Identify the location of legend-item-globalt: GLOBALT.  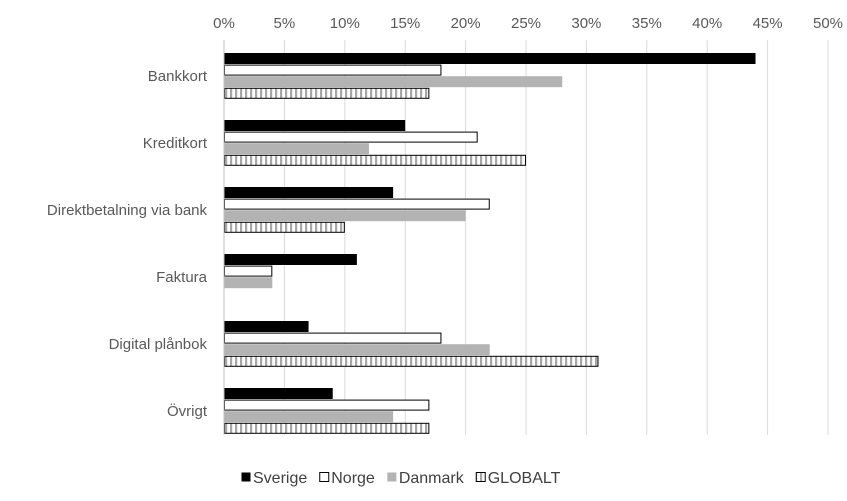
(518, 478).